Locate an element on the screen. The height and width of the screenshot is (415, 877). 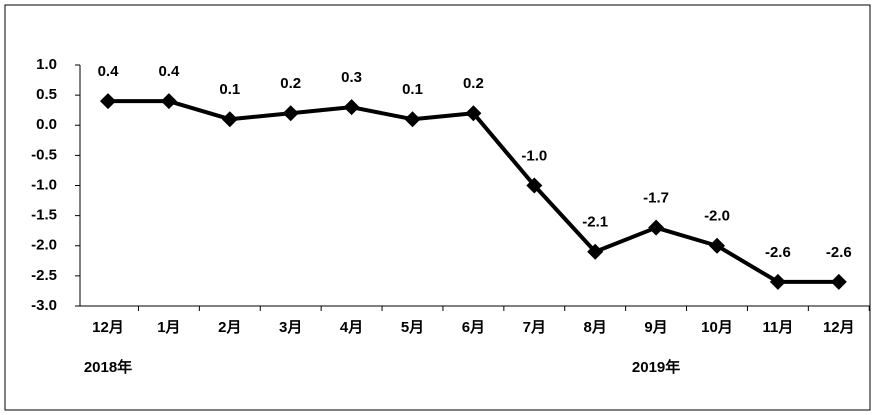
x-tick-label: 4月 is located at coordinates (351, 327).